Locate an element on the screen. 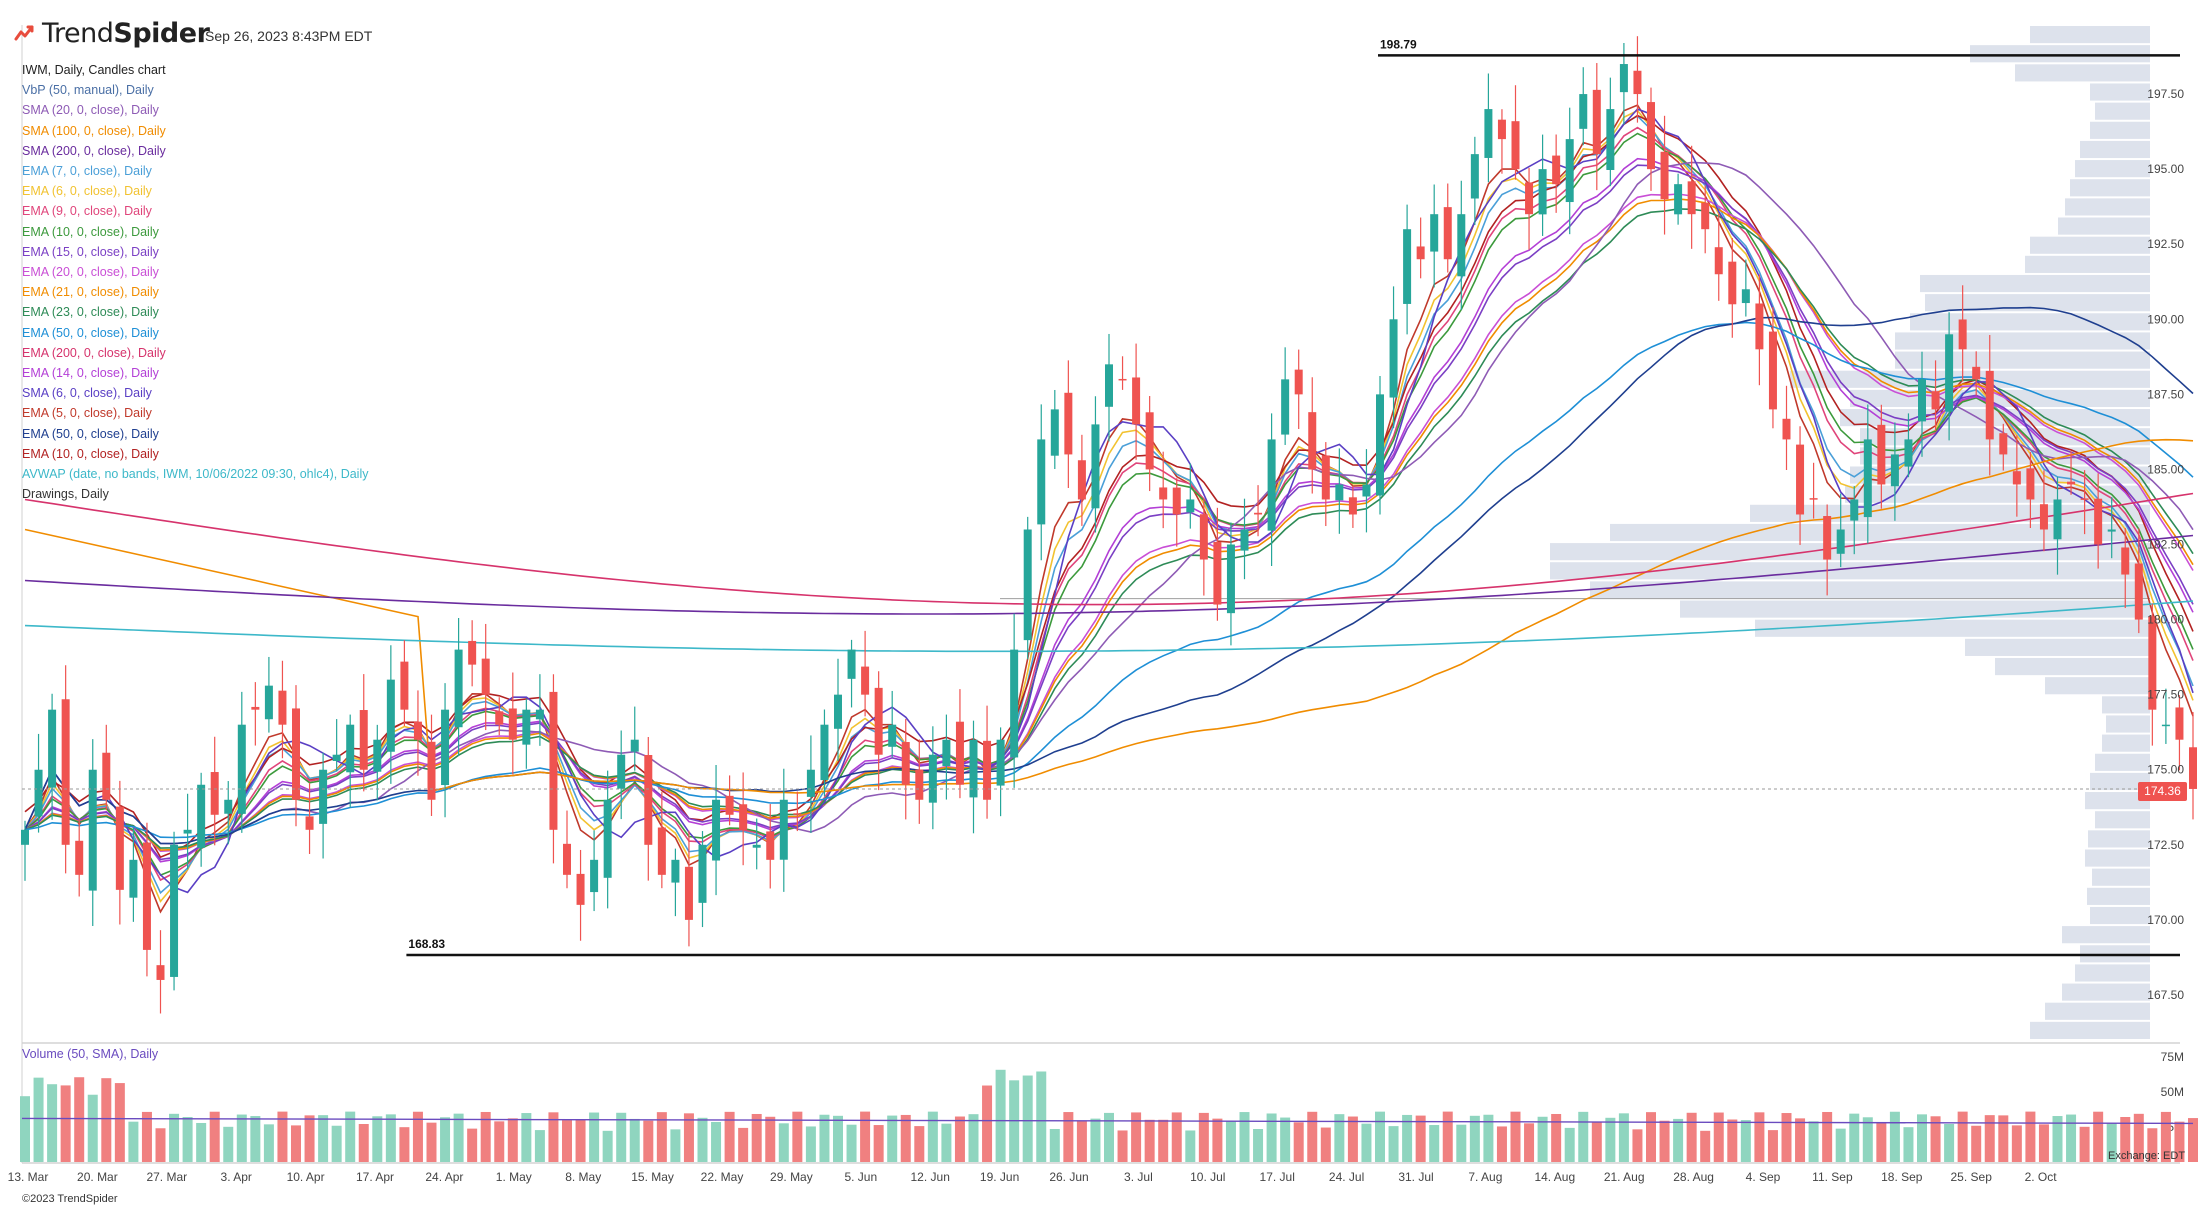 The image size is (2207, 1209). legend-indicator: EMA (9, 0, close), Daily is located at coordinates (87, 211).